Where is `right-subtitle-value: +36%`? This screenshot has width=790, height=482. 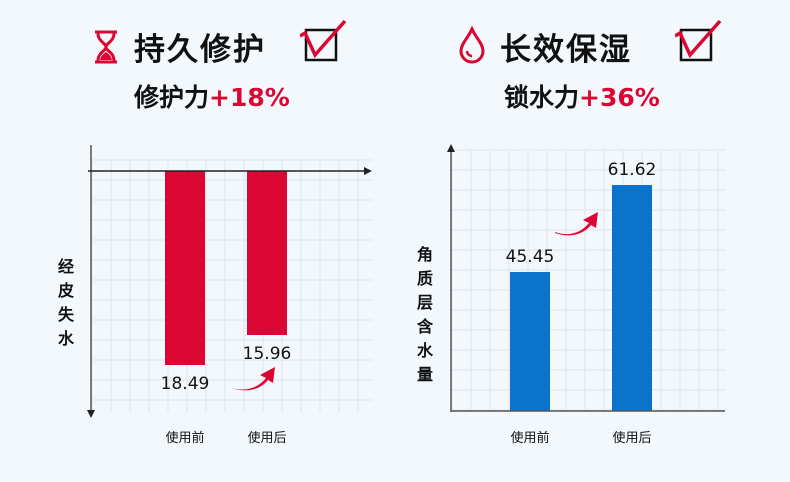 right-subtitle-value: +36% is located at coordinates (619, 97).